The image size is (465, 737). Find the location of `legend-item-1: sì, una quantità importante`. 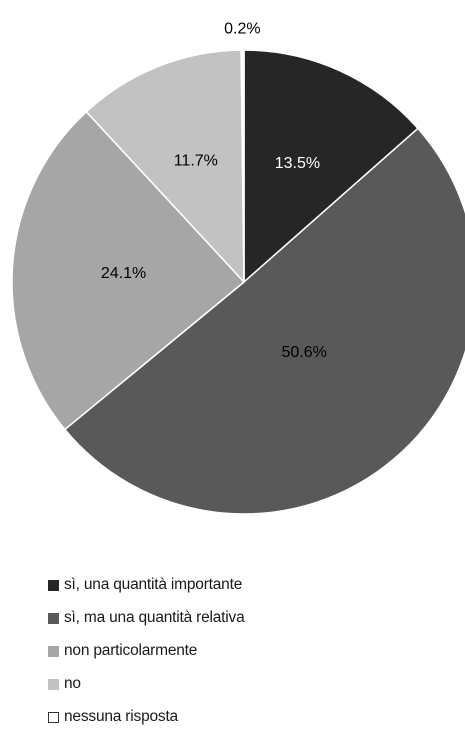

legend-item-1: sì, una quantità importante is located at coordinates (146, 585).